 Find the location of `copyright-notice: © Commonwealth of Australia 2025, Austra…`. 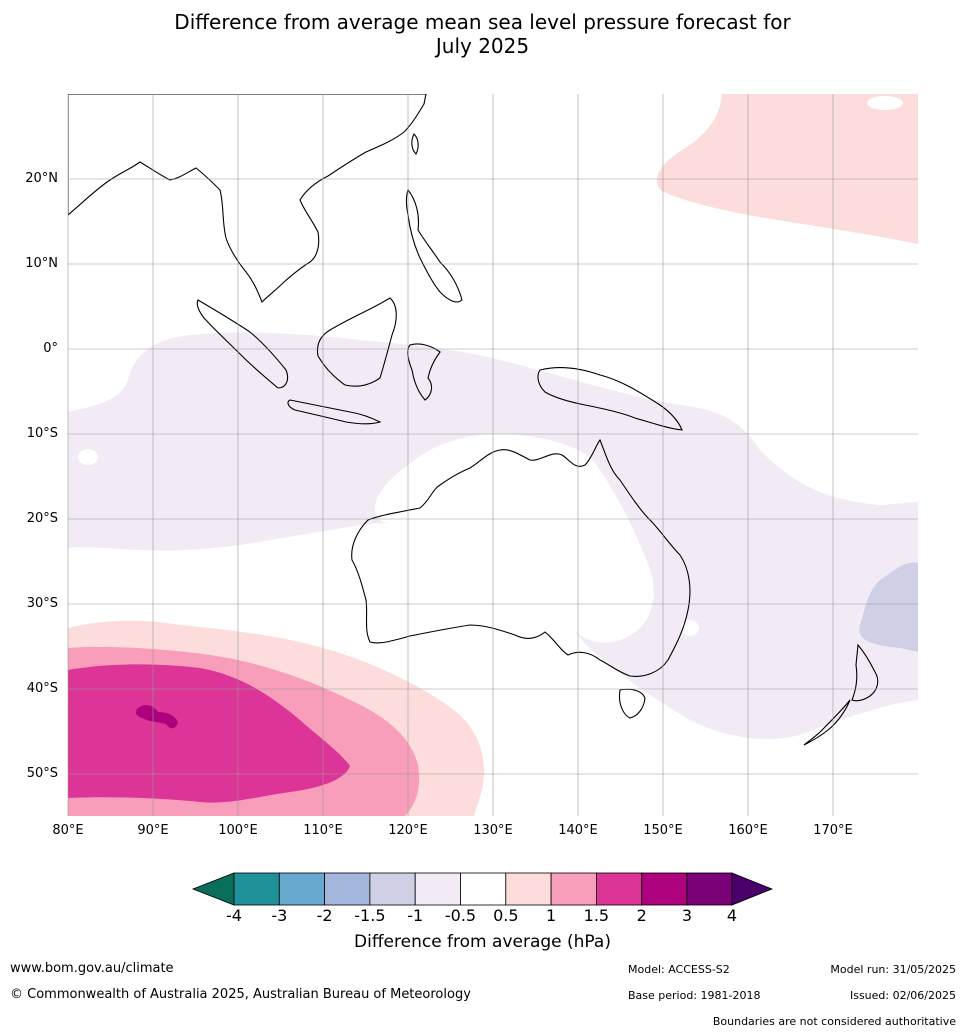

copyright-notice: © Commonwealth of Australia 2025, Austra… is located at coordinates (240, 994).